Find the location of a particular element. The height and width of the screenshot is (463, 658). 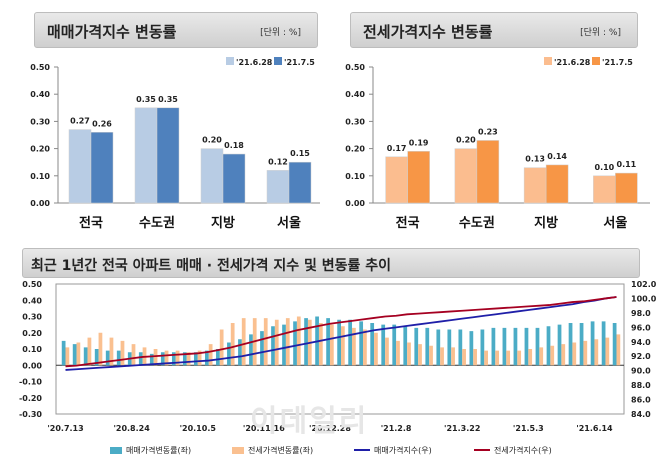

trend-x-tick-label: '21.5.3 is located at coordinates (528, 428).